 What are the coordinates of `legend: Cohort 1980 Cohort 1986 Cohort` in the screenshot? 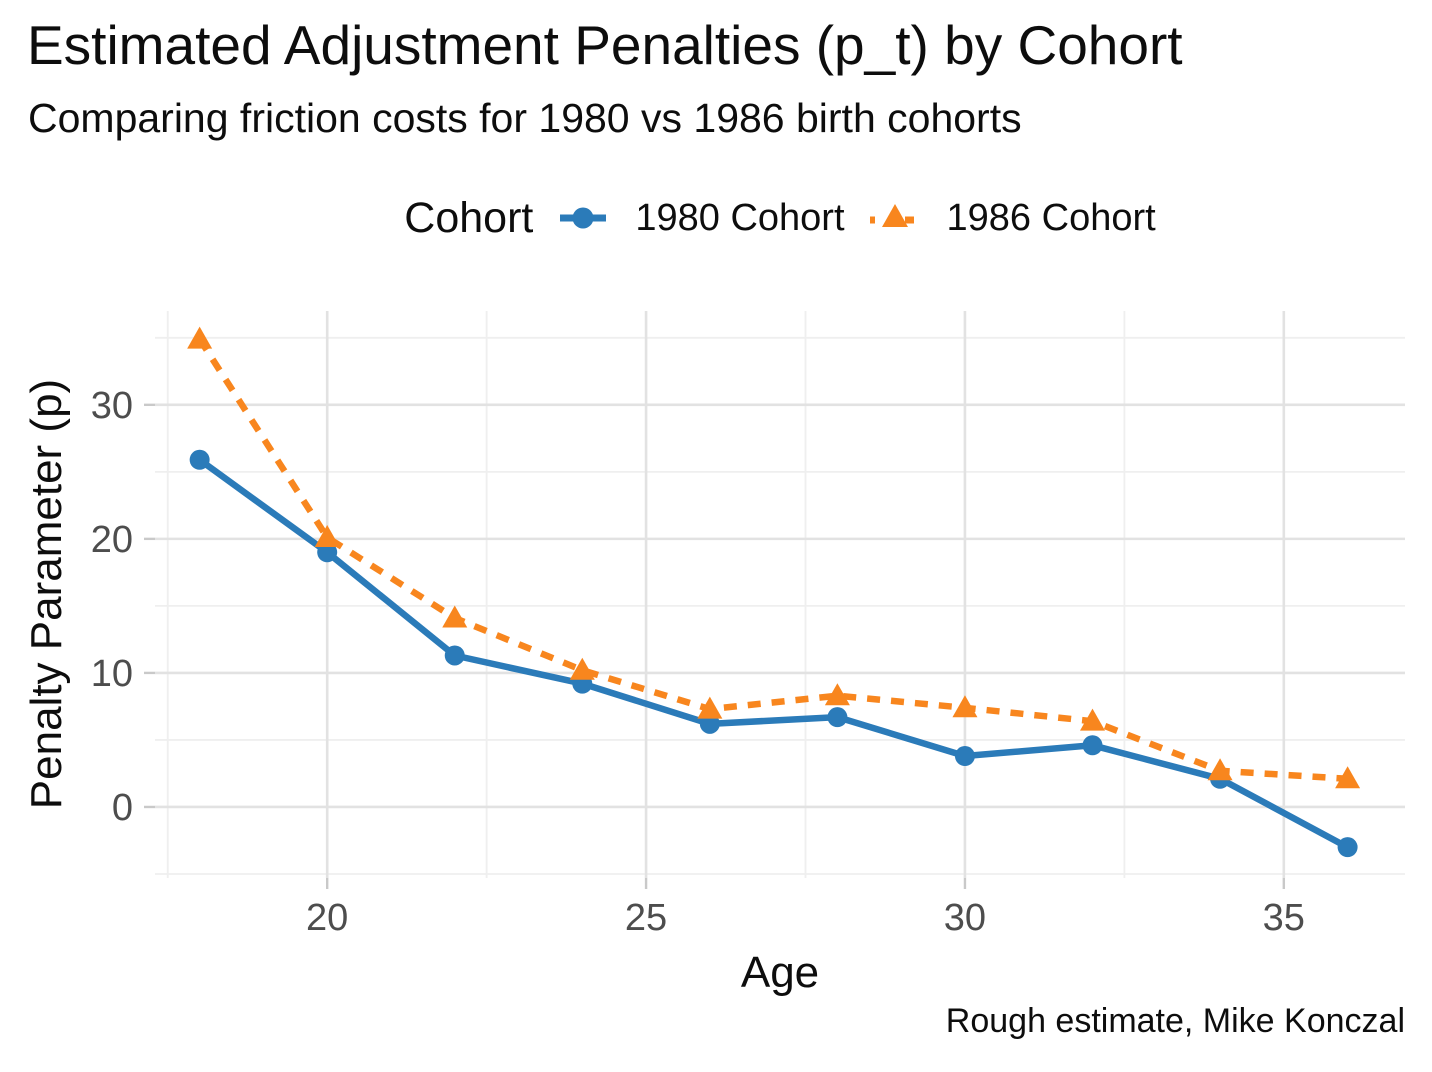 It's located at (780, 218).